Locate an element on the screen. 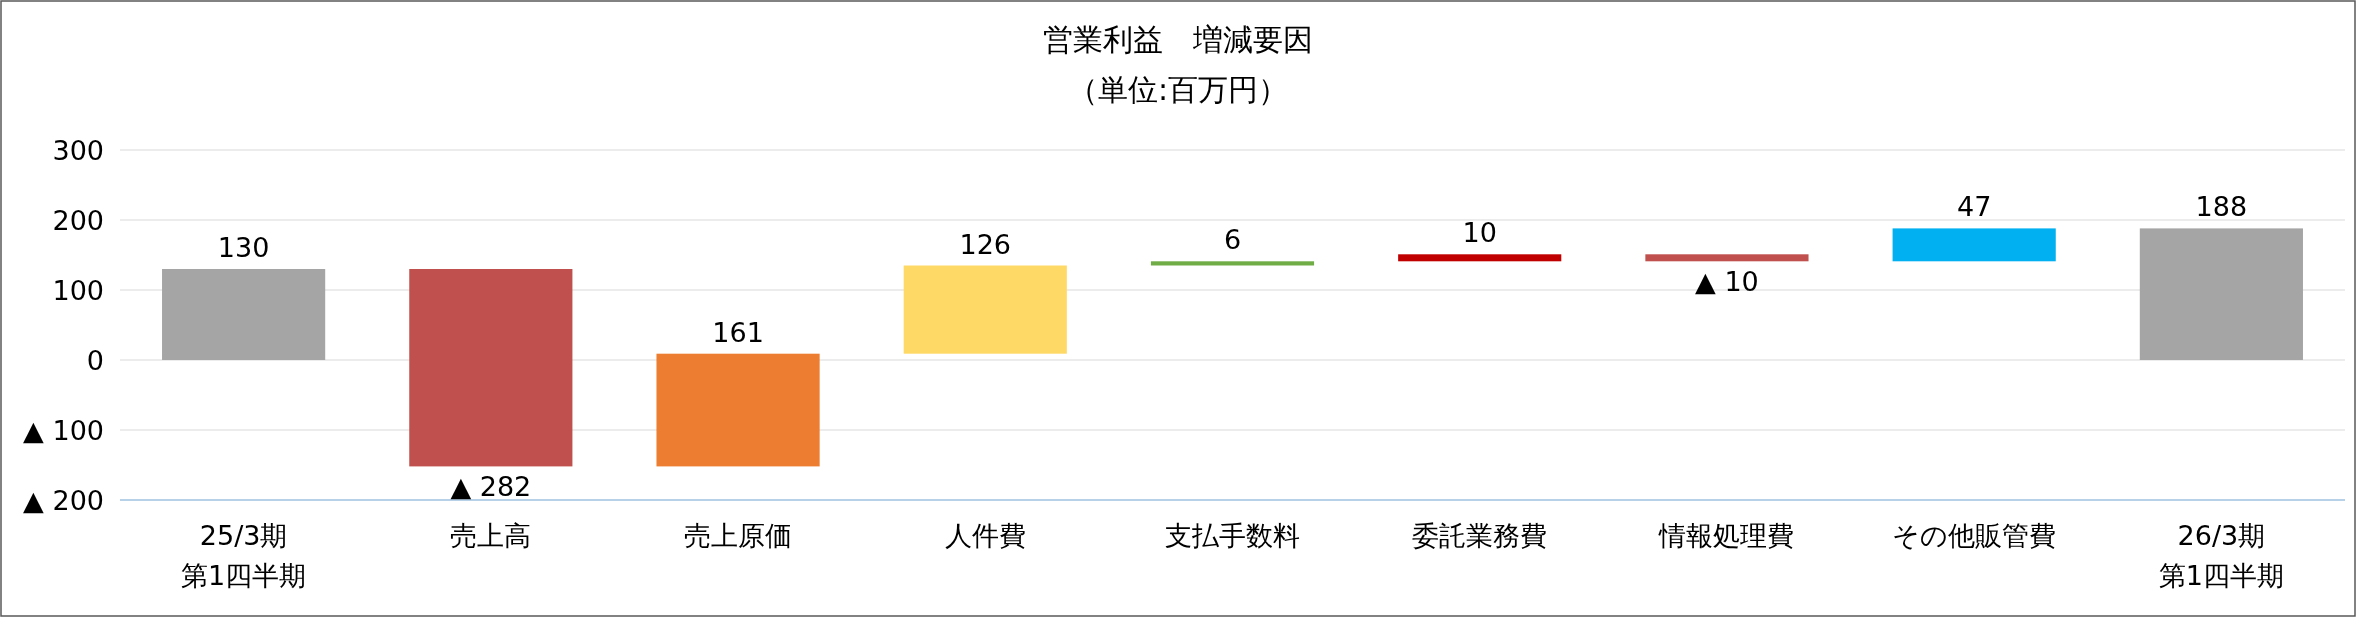 Image resolution: width=2356 pixels, height=617 pixels. data-label: 47 is located at coordinates (1974, 207).